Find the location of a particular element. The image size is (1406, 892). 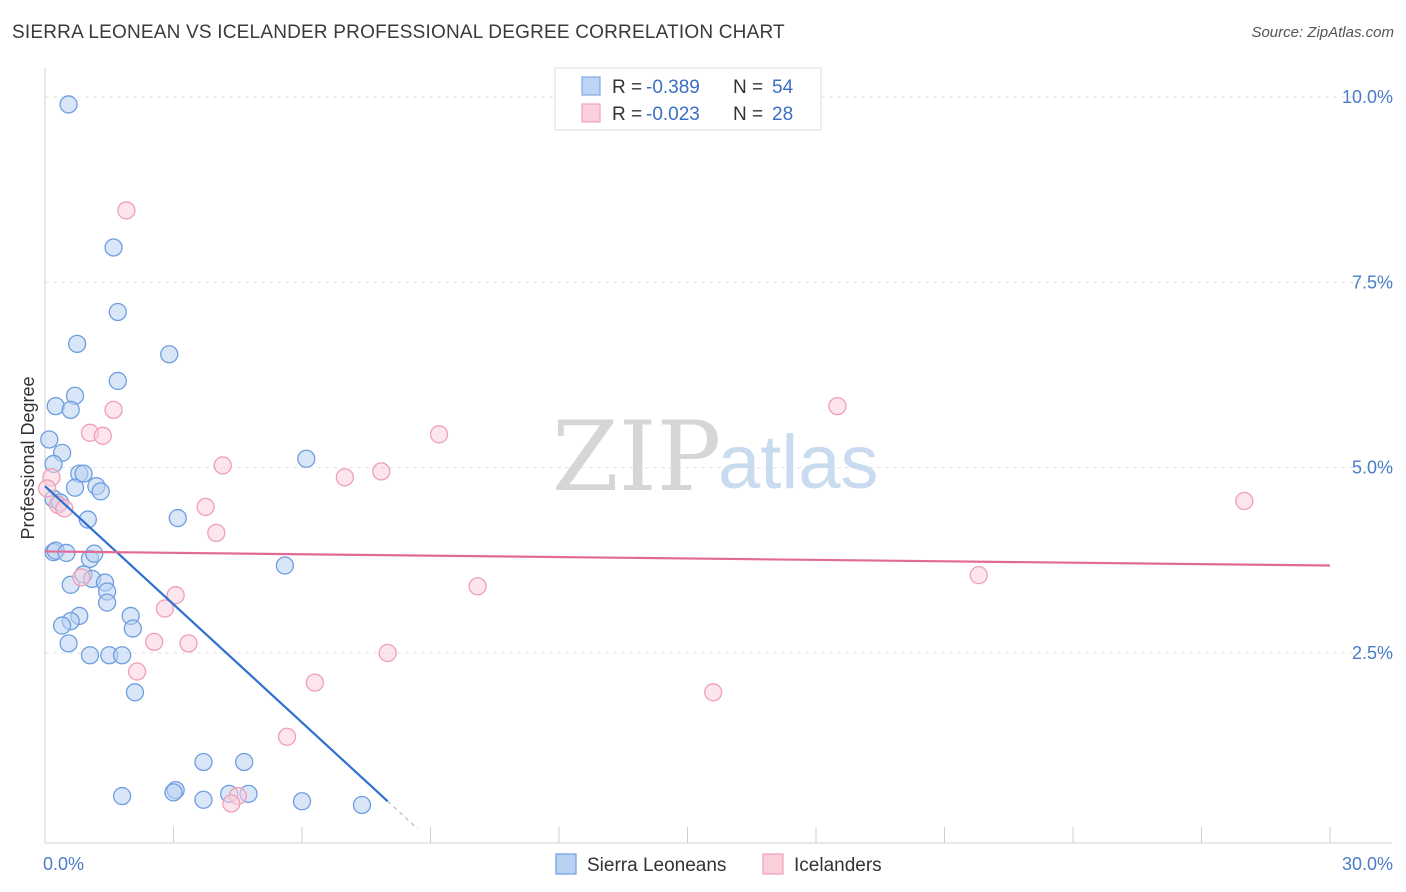

stats-n-value: 54 is located at coordinates (783, 87).